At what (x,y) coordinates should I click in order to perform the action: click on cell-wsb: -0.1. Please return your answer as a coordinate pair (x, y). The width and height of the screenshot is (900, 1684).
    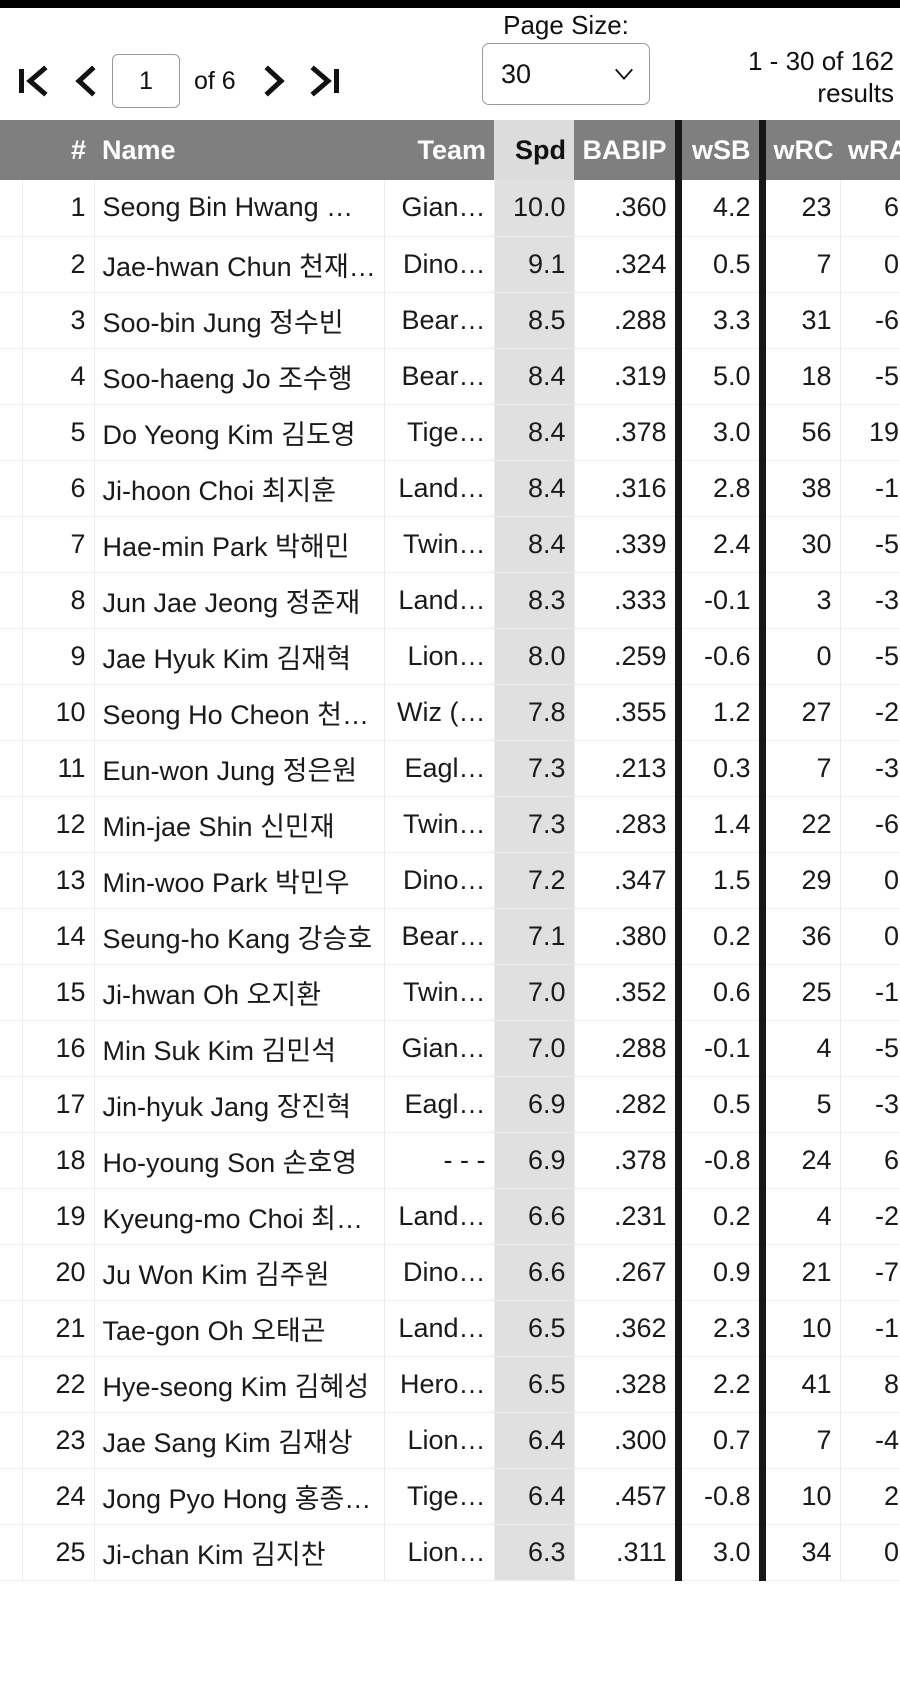
    Looking at the image, I should click on (718, 600).